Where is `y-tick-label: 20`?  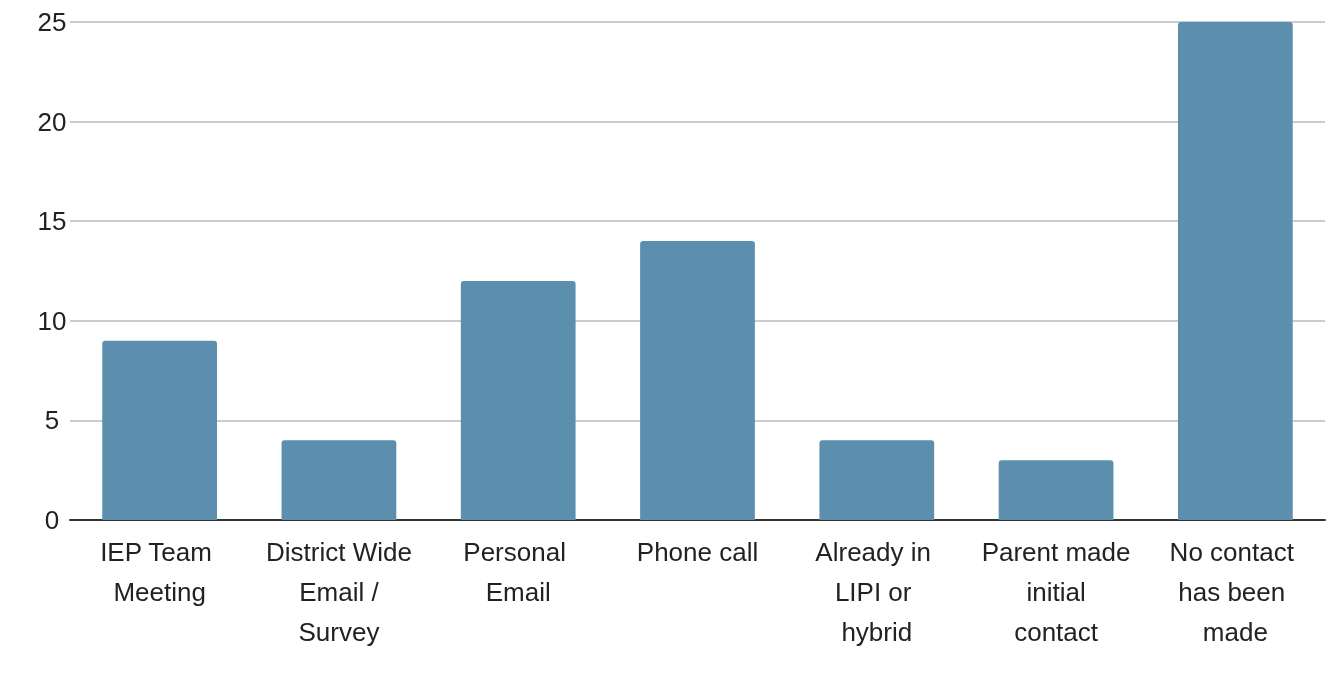
y-tick-label: 20 is located at coordinates (52, 121).